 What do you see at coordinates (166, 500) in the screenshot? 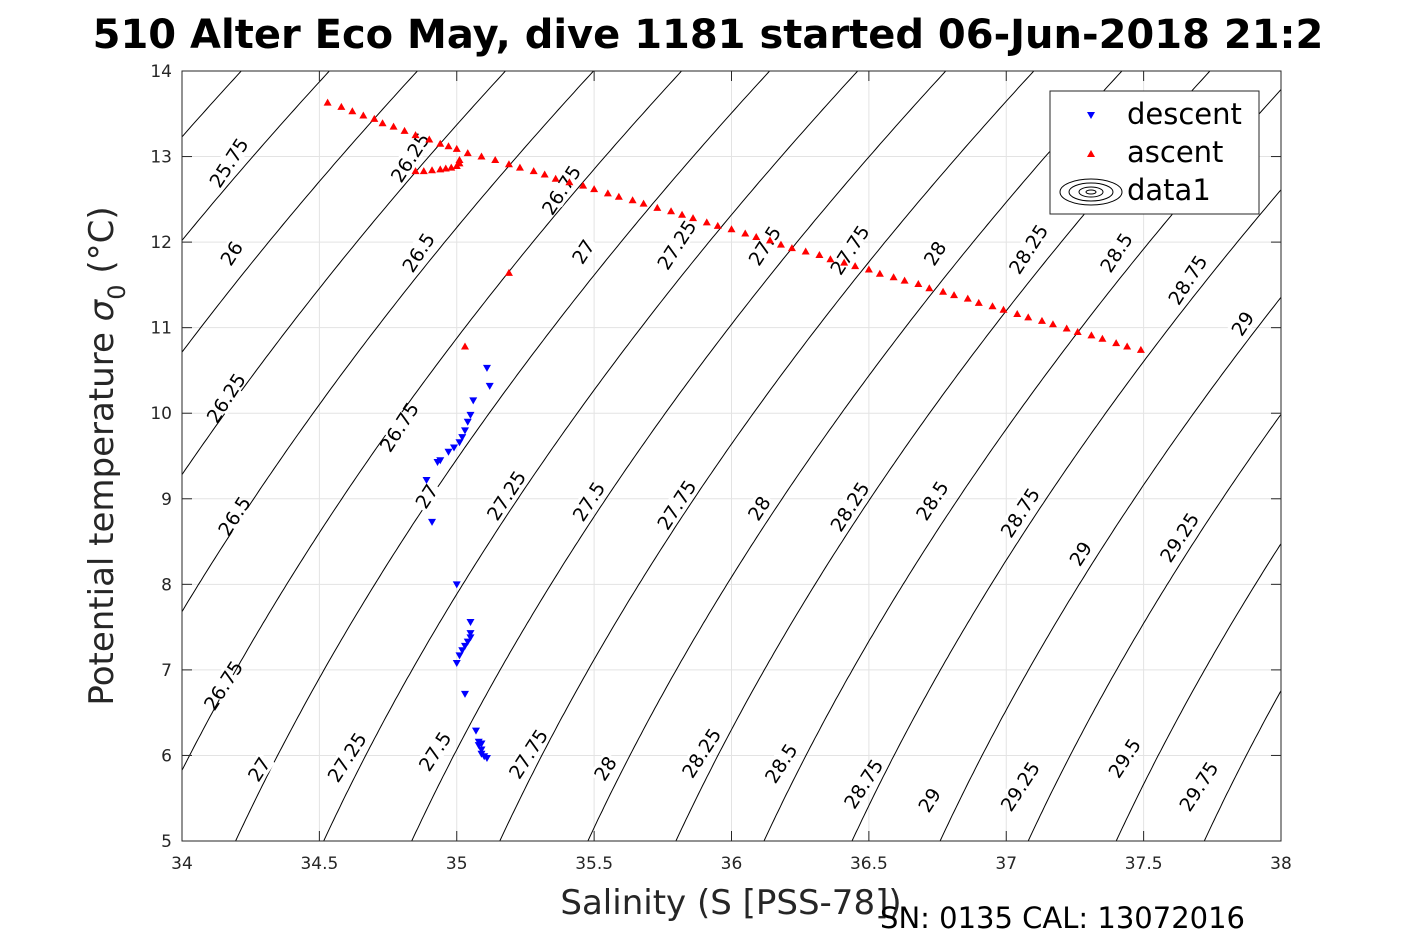
I see `y-tick-label: 9` at bounding box center [166, 500].